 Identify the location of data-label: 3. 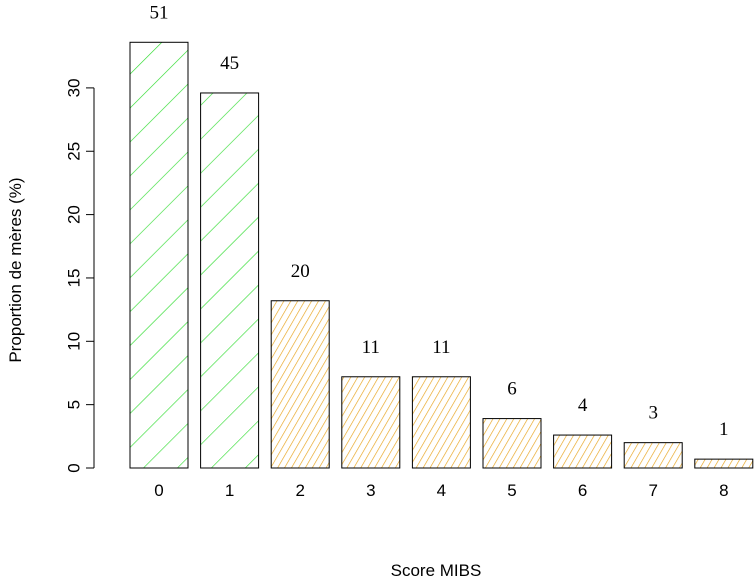
(653, 413).